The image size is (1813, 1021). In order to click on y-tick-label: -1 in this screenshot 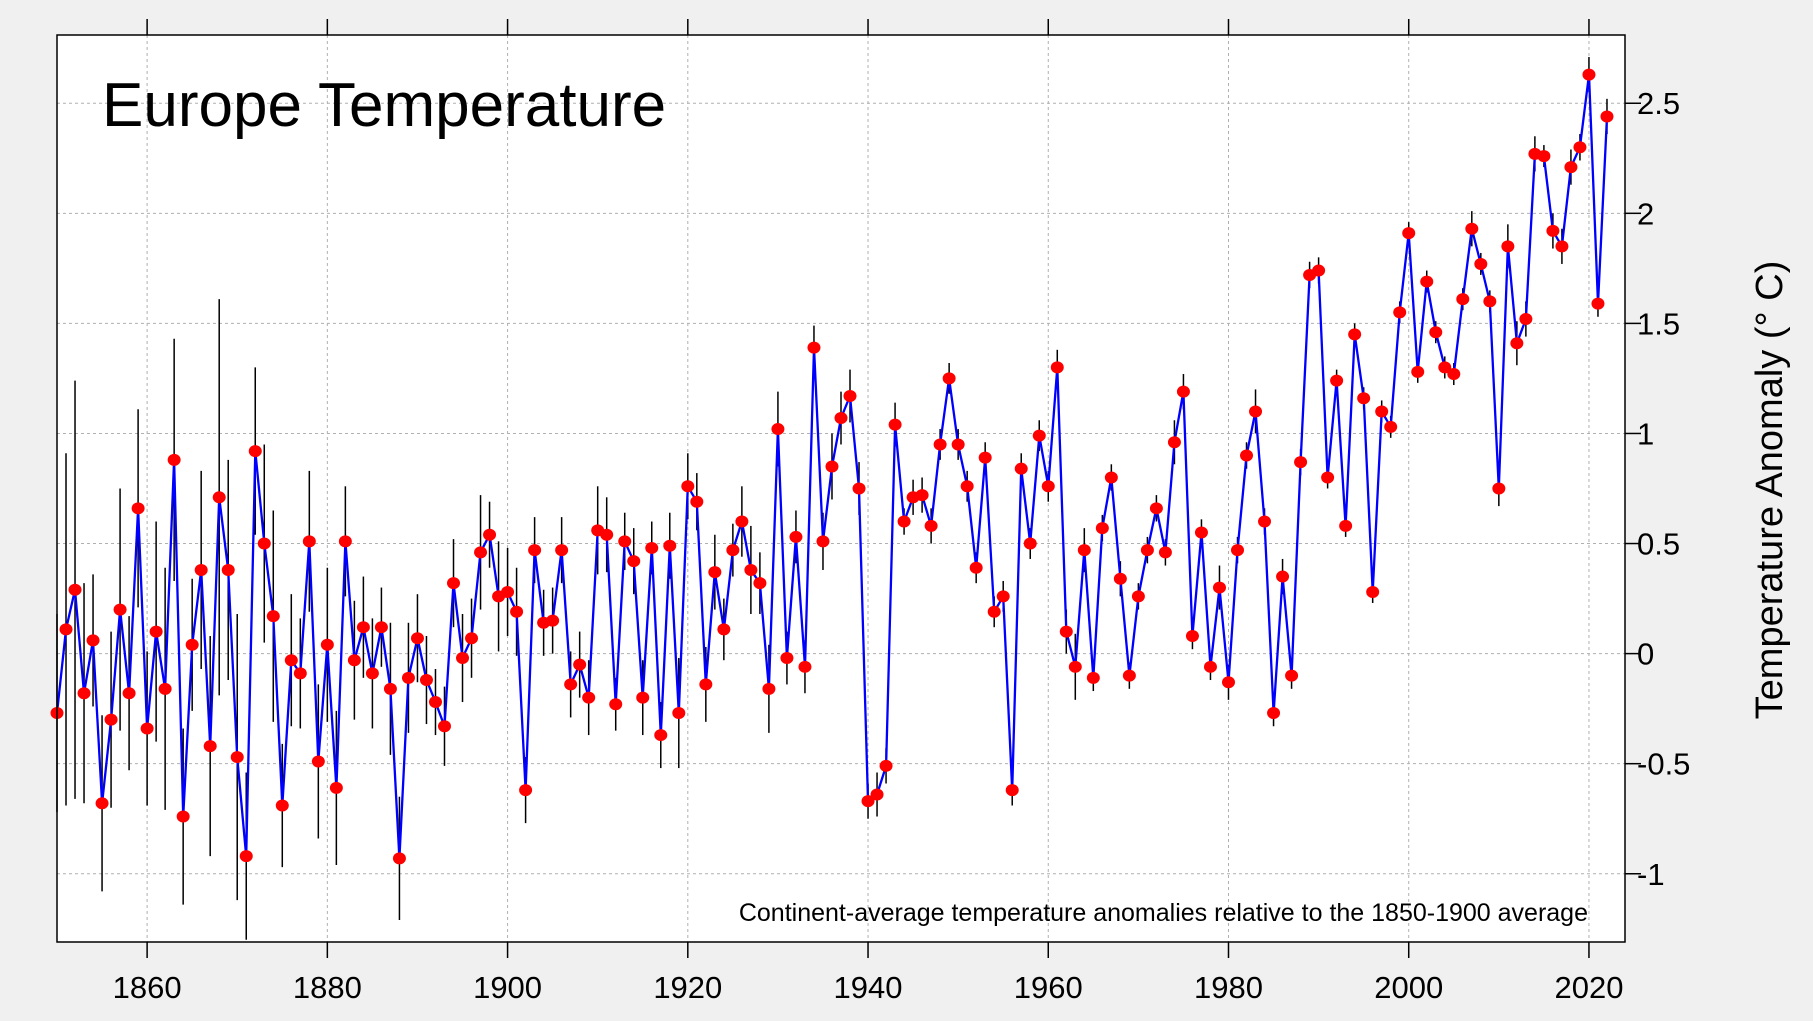, I will do `click(1651, 874)`.